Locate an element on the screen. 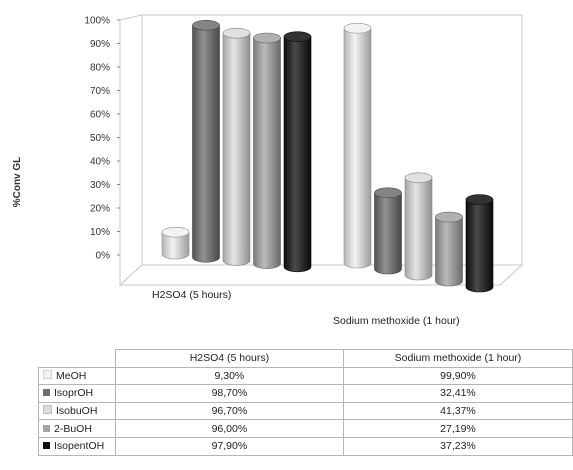 The image size is (573, 470). category-label-h2so4: H2SO4 (5 hours) is located at coordinates (191, 295).